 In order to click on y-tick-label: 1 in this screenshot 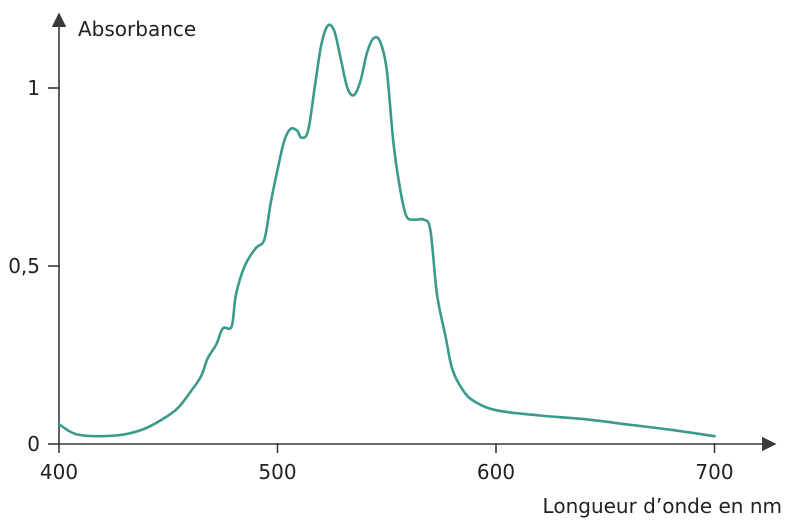, I will do `click(33, 88)`.